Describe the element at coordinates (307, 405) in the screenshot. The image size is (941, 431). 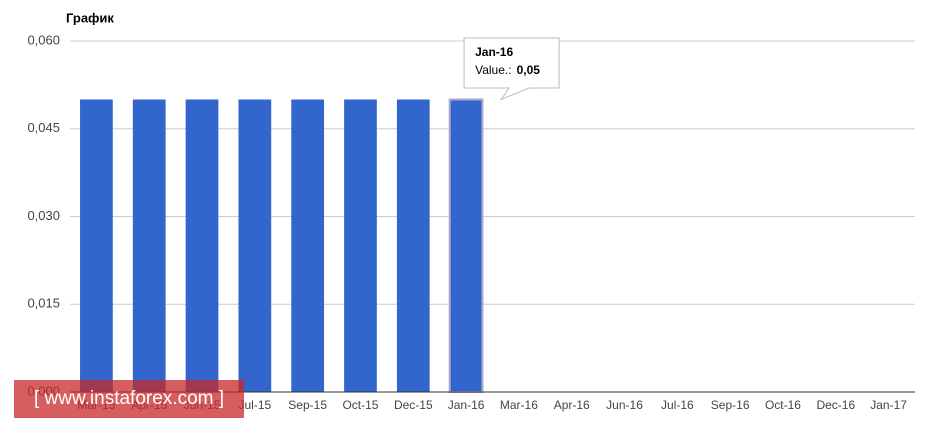
I see `x-tick-label: Sep-15` at that location.